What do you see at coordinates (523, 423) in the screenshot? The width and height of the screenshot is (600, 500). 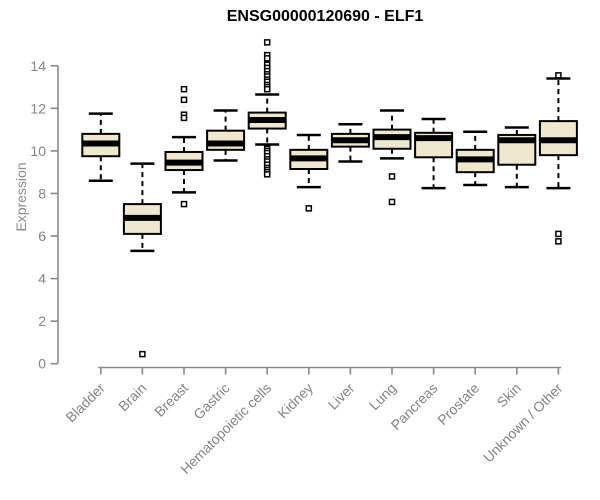 I see `x-tick-label: Unknown / Other` at bounding box center [523, 423].